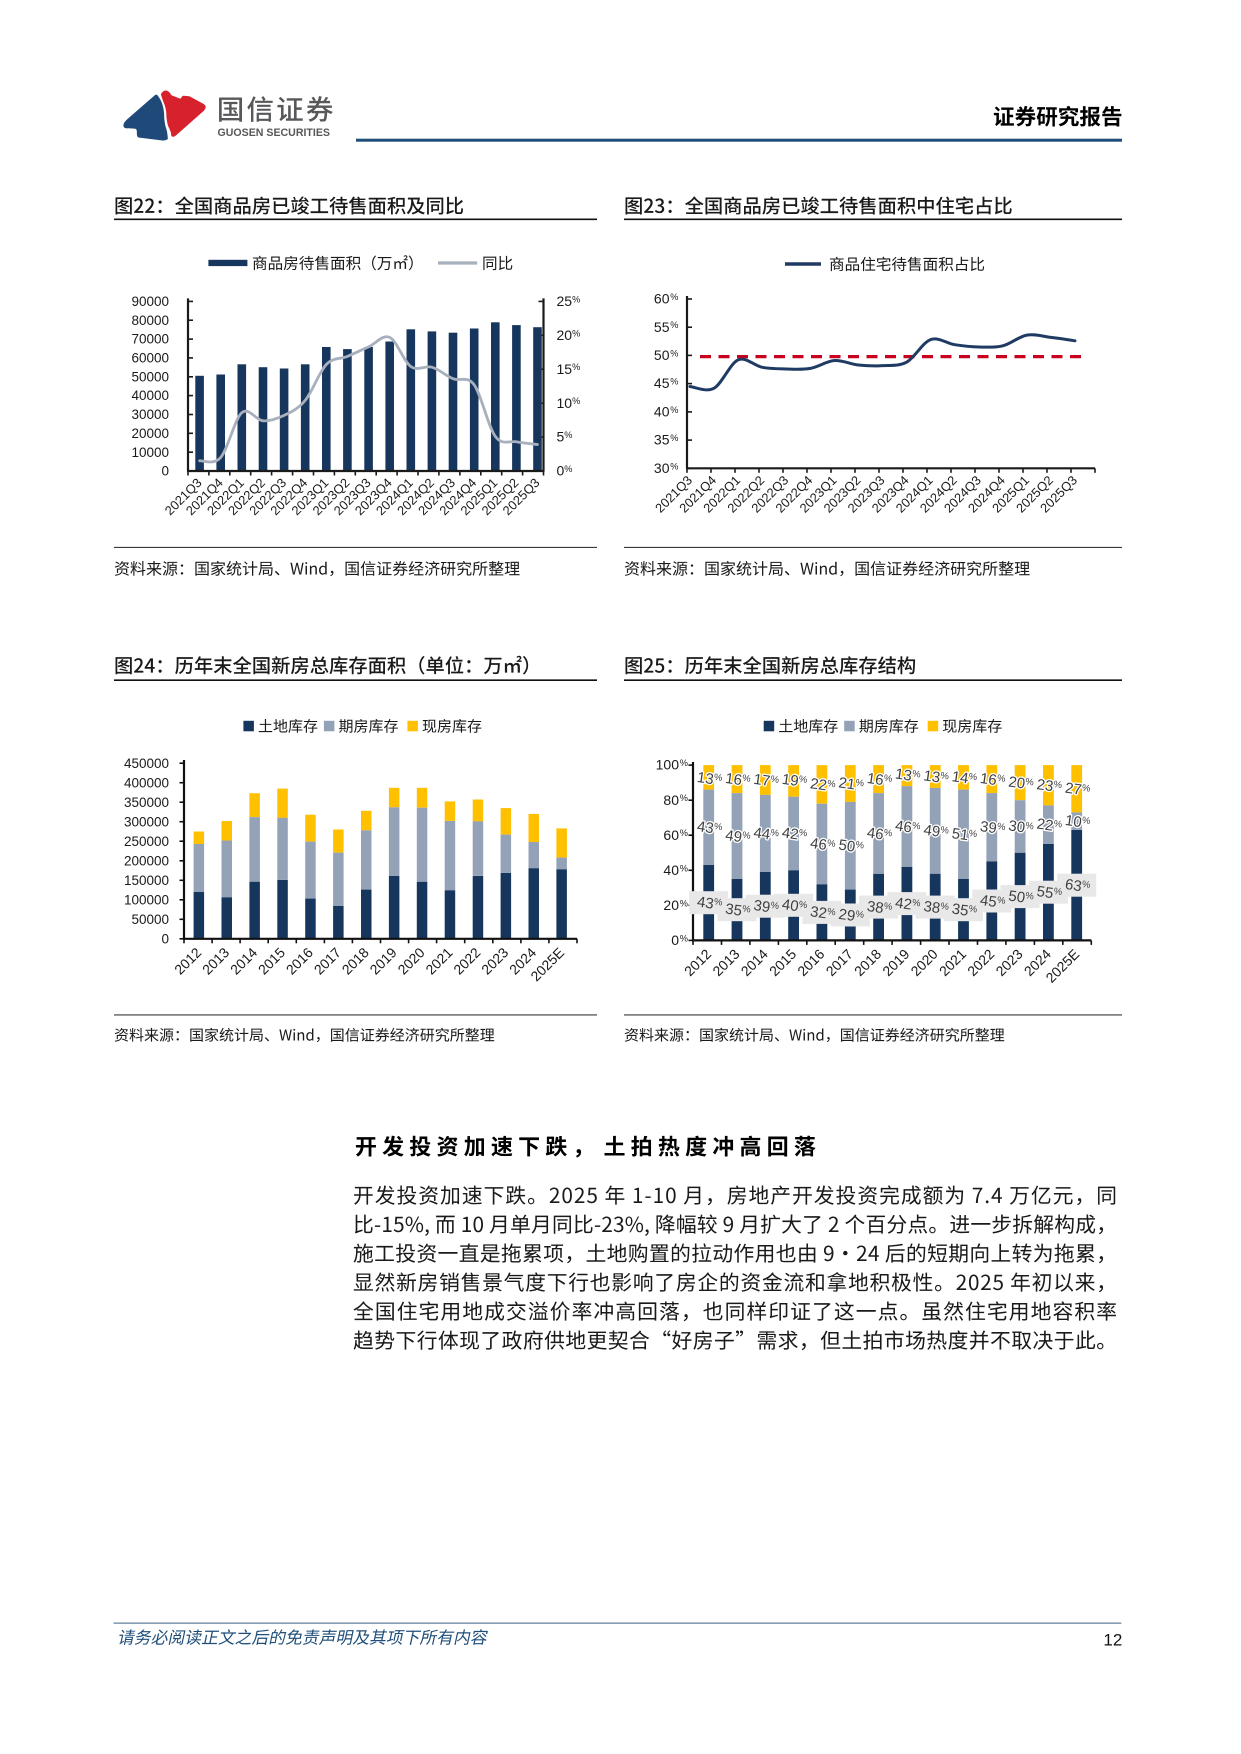  I want to click on svg-text: 12, so click(1112, 1640).